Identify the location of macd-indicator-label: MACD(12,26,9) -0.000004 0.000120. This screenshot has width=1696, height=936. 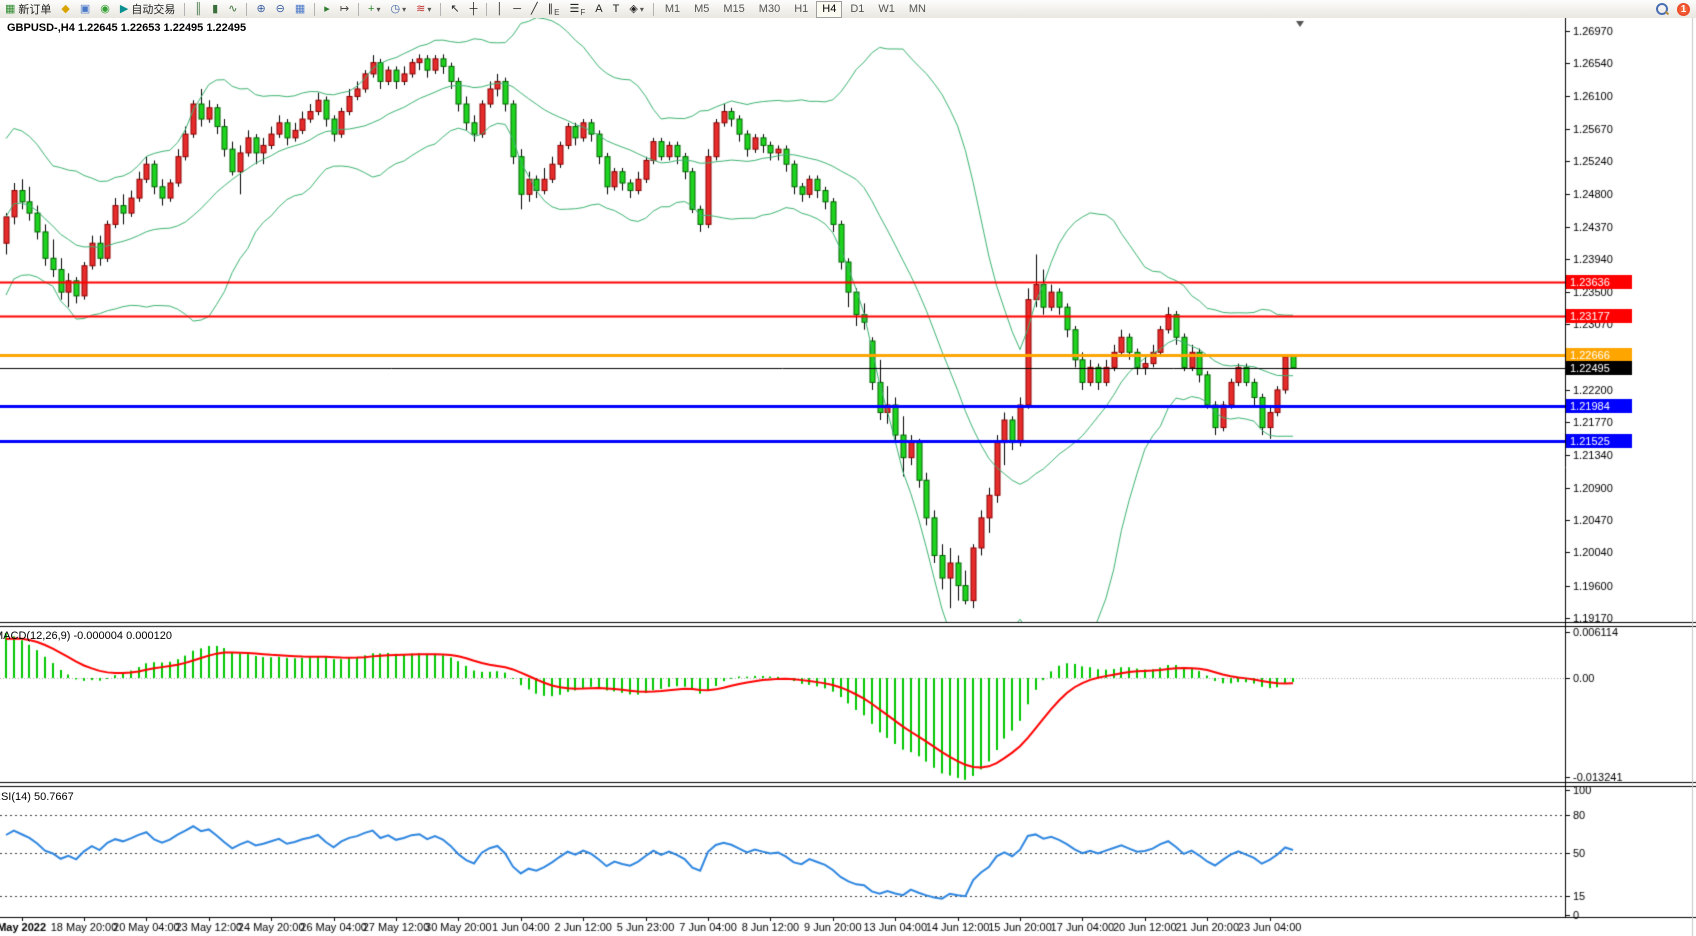
(86, 636).